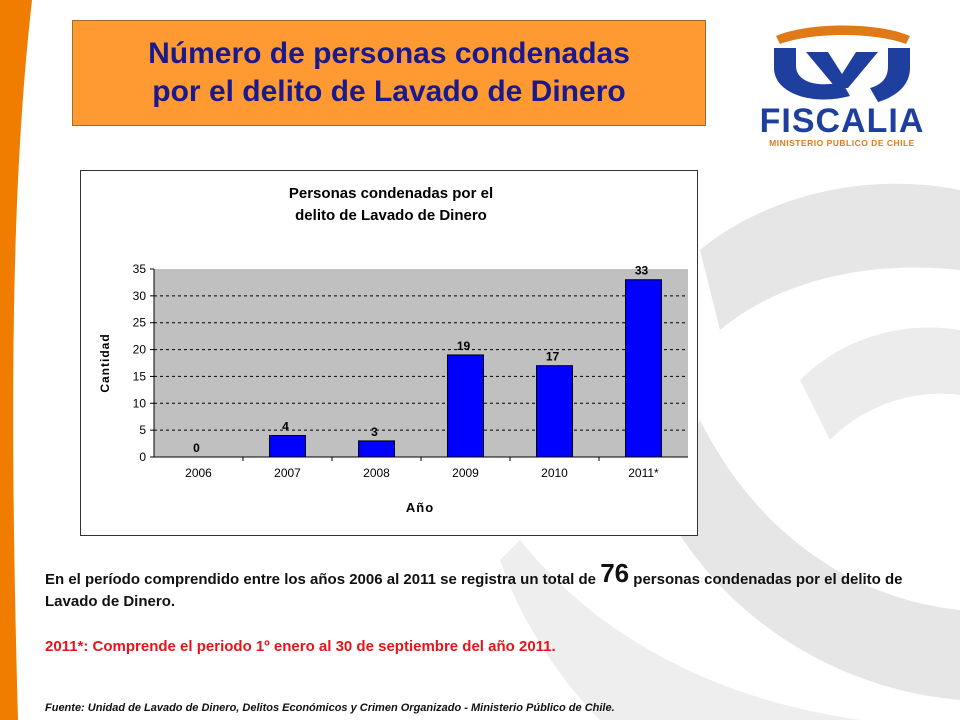 This screenshot has width=960, height=720. What do you see at coordinates (642, 271) in the screenshot?
I see `data-label: 33` at bounding box center [642, 271].